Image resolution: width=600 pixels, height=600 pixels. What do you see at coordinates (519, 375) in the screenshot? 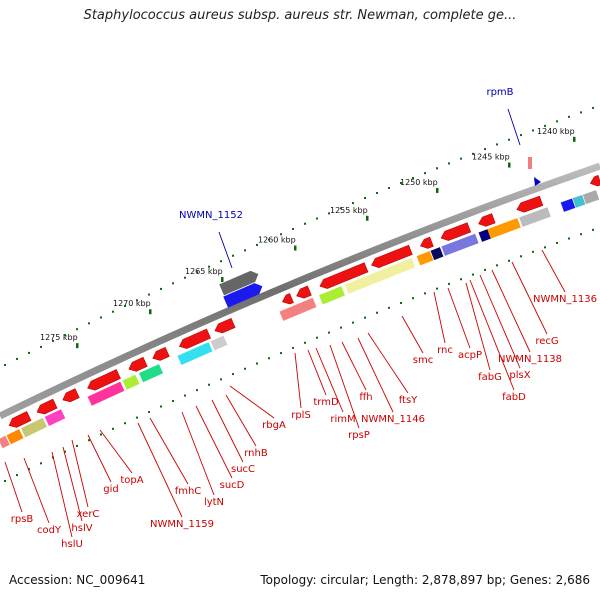
I see `gene-label-plsX: plsX` at bounding box center [519, 375].